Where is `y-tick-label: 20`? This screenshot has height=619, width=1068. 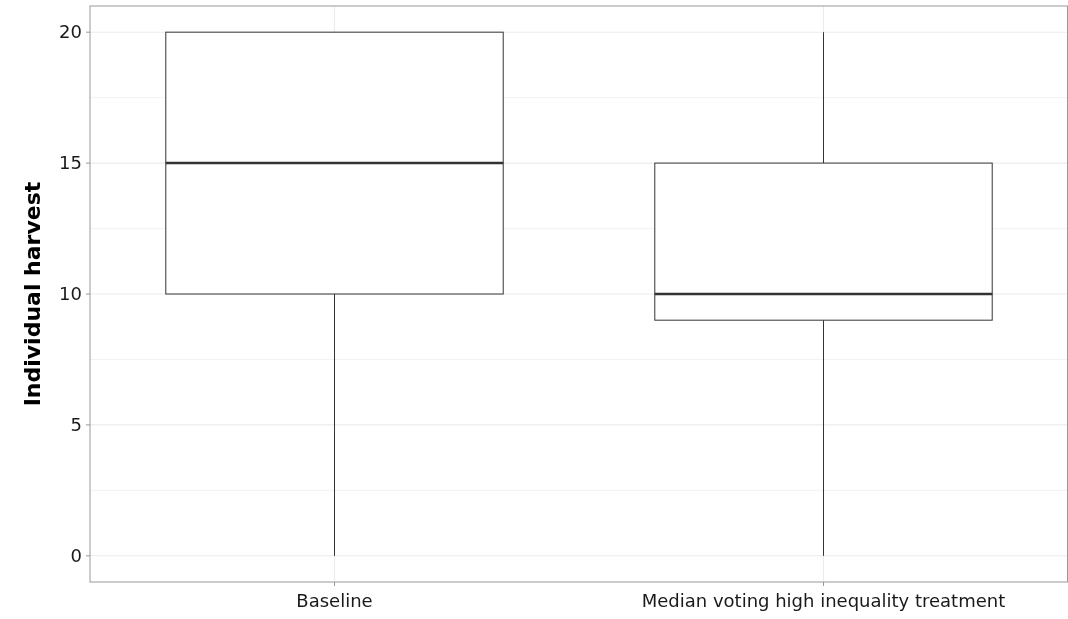
y-tick-label: 20 is located at coordinates (70, 32).